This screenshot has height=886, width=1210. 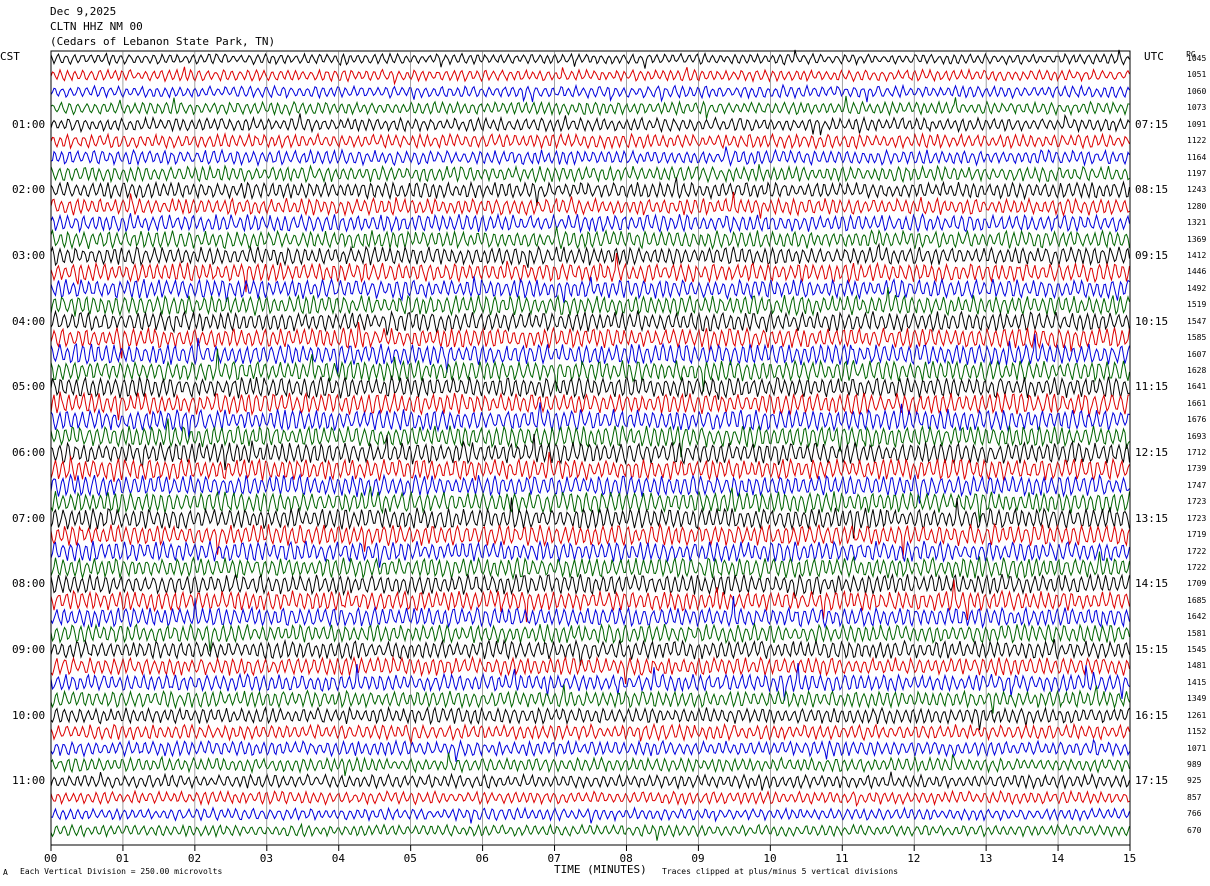 I want to click on left-time-label: 05:00, so click(x=29, y=387).